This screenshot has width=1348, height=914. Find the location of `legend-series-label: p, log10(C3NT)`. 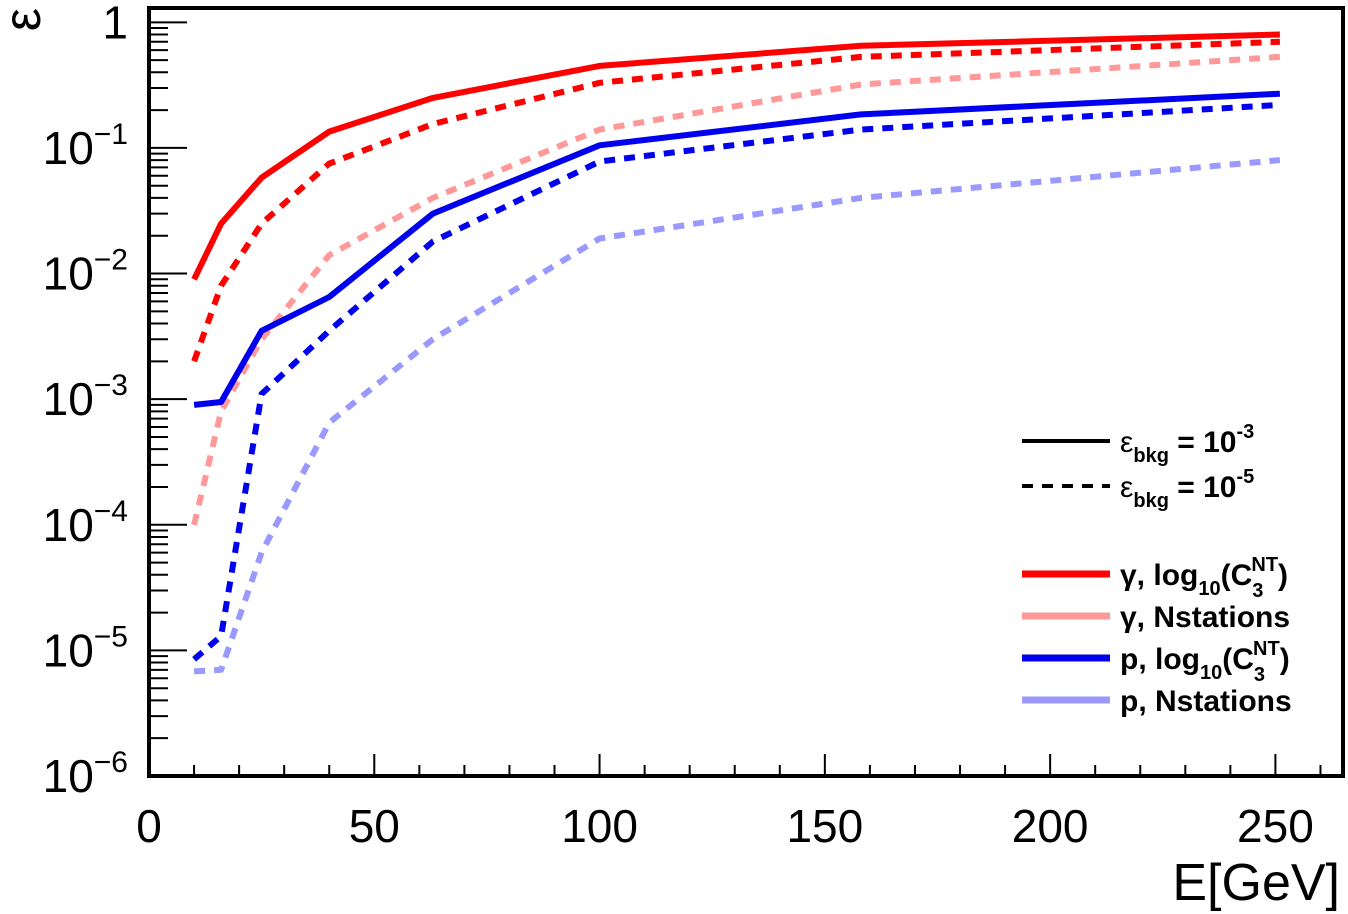

legend-series-label: p, log10(C3NT) is located at coordinates (1205, 662).